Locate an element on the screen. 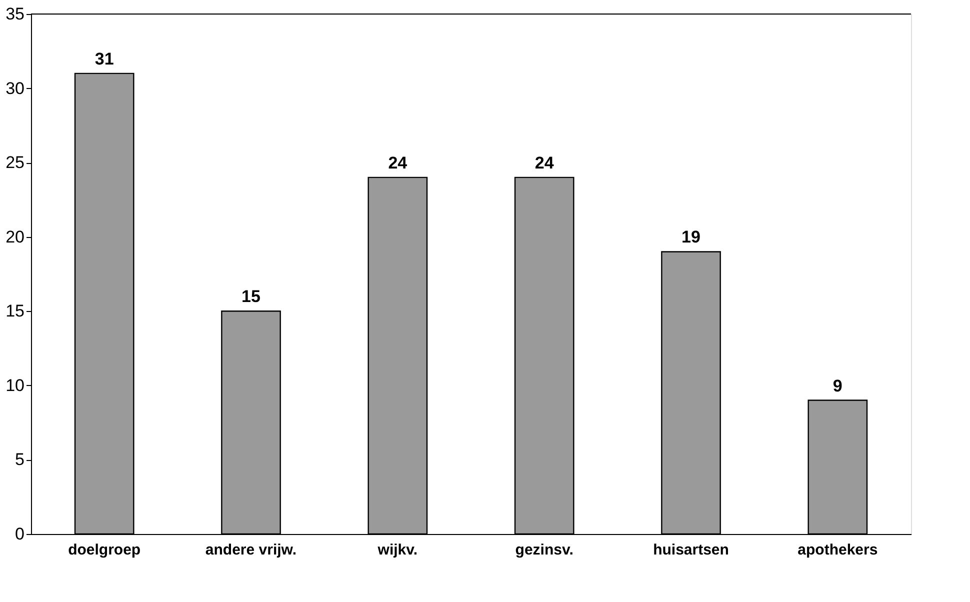 Image resolution: width=970 pixels, height=602 pixels. y-tick-label: 5 is located at coordinates (19, 460).